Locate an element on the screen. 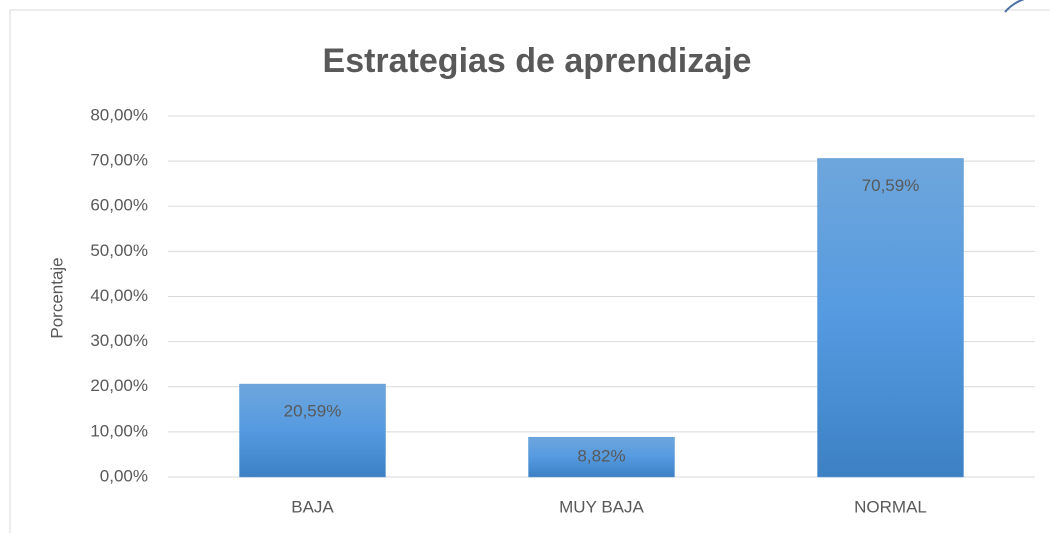 This screenshot has width=1050, height=533. y-tick-label: 10,00% is located at coordinates (119, 430).